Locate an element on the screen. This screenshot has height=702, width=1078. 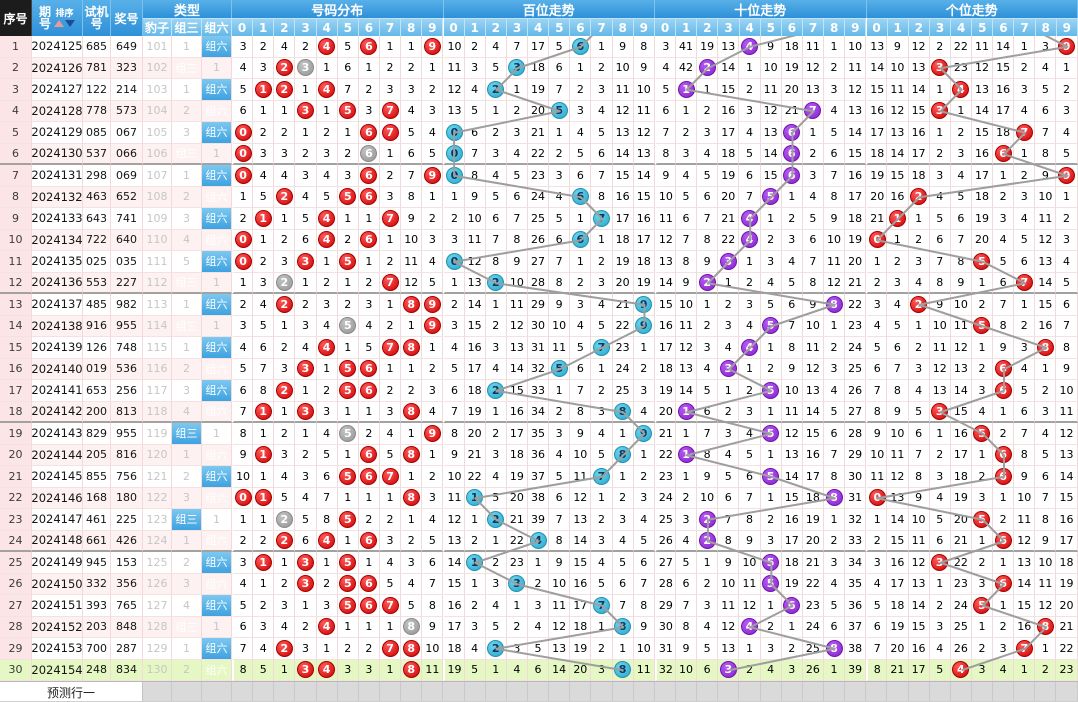
prize-number-cell: 652 is located at coordinates (127, 197).